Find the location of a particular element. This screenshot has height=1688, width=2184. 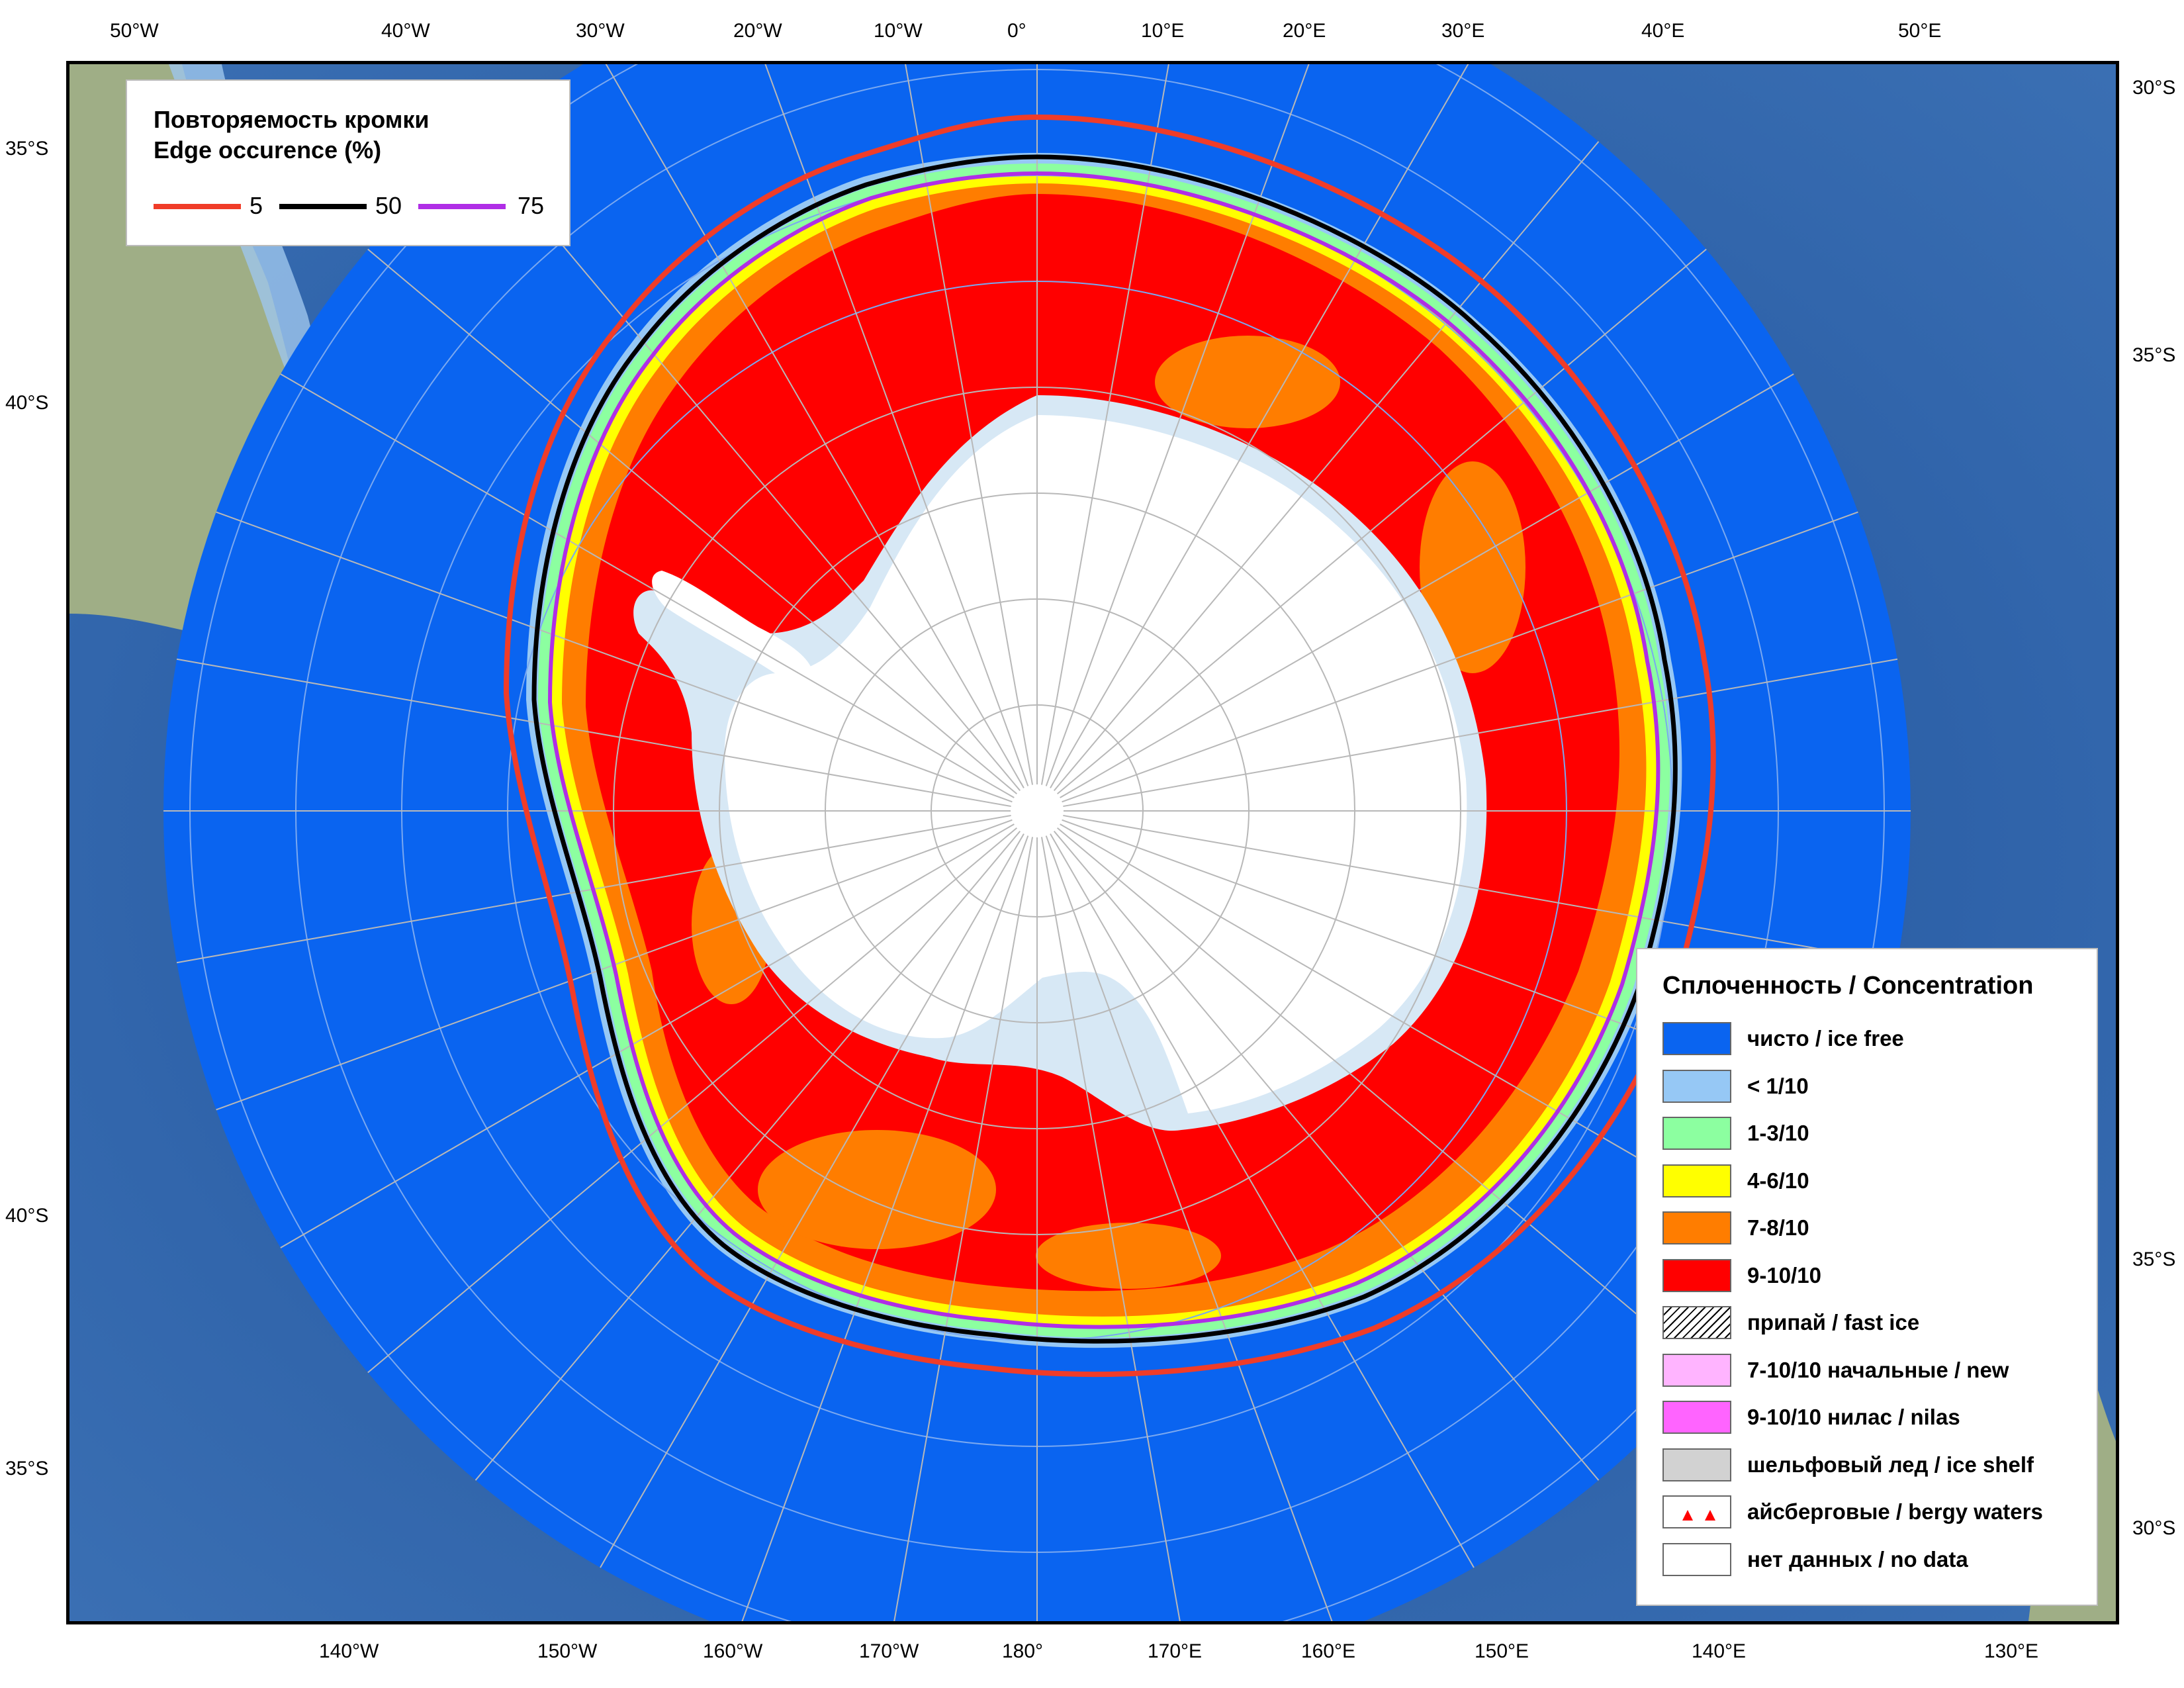

longitude-tick-label: 140°E is located at coordinates (1720, 1651).